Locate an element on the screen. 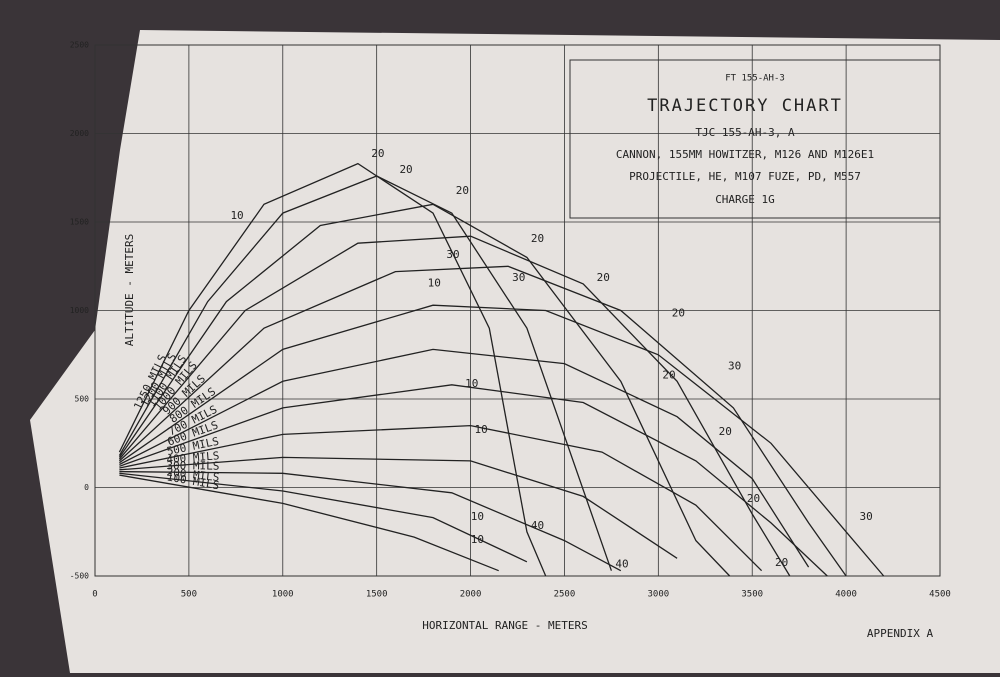 The image size is (1000, 677). x-tick-label: 1000 is located at coordinates (283, 595).